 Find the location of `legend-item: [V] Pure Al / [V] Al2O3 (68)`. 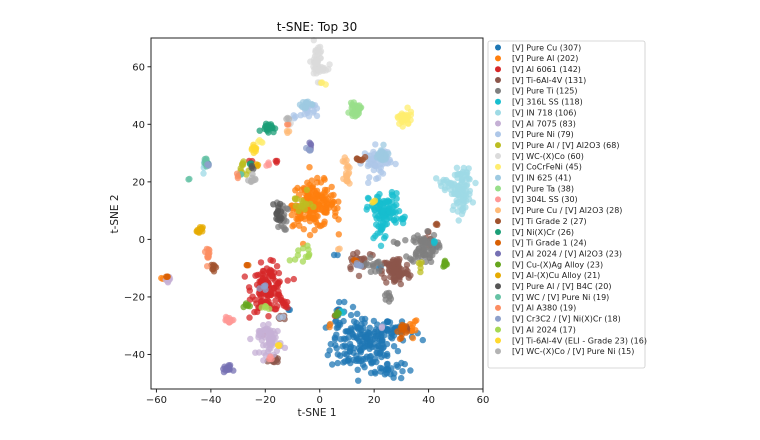

legend-item: [V] Pure Al / [V] Al2O3 (68) is located at coordinates (557, 145).